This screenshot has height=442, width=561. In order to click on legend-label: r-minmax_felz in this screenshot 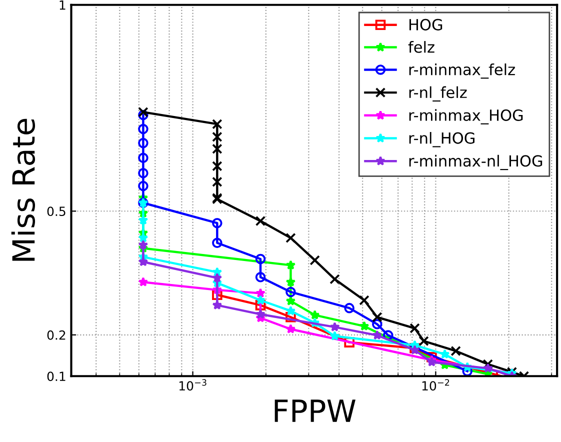, I will do `click(462, 71)`.